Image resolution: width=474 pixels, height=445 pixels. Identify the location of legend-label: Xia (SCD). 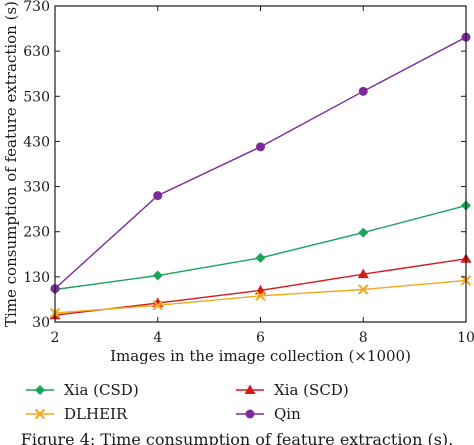
(311, 390).